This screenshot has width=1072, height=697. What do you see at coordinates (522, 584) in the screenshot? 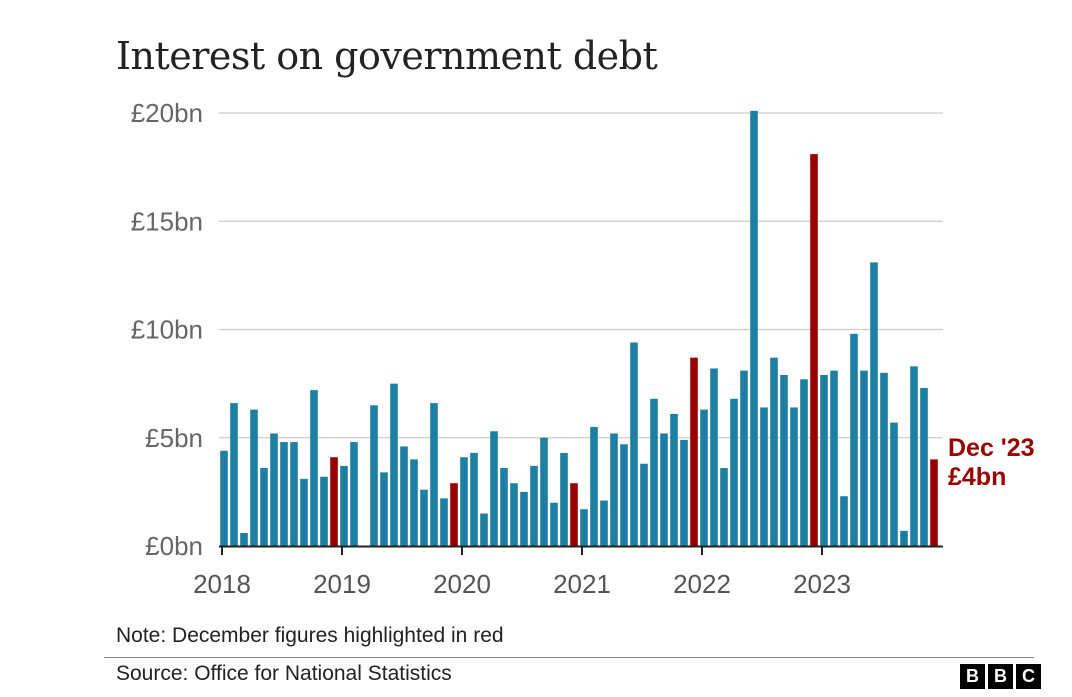
I see `x-axis-labels: 2018 2019 2020 2021 2022 2023` at bounding box center [522, 584].